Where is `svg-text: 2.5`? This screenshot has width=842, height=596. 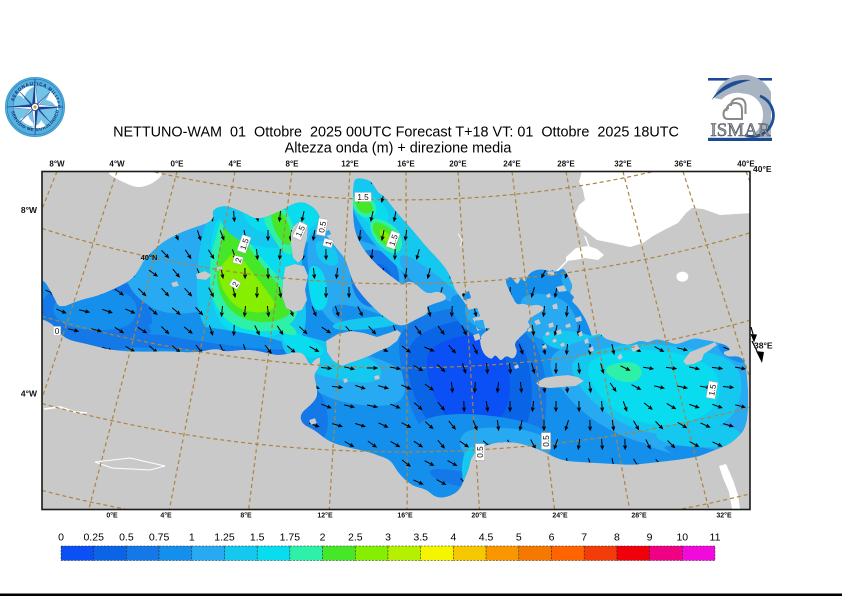
svg-text: 2.5 is located at coordinates (355, 538).